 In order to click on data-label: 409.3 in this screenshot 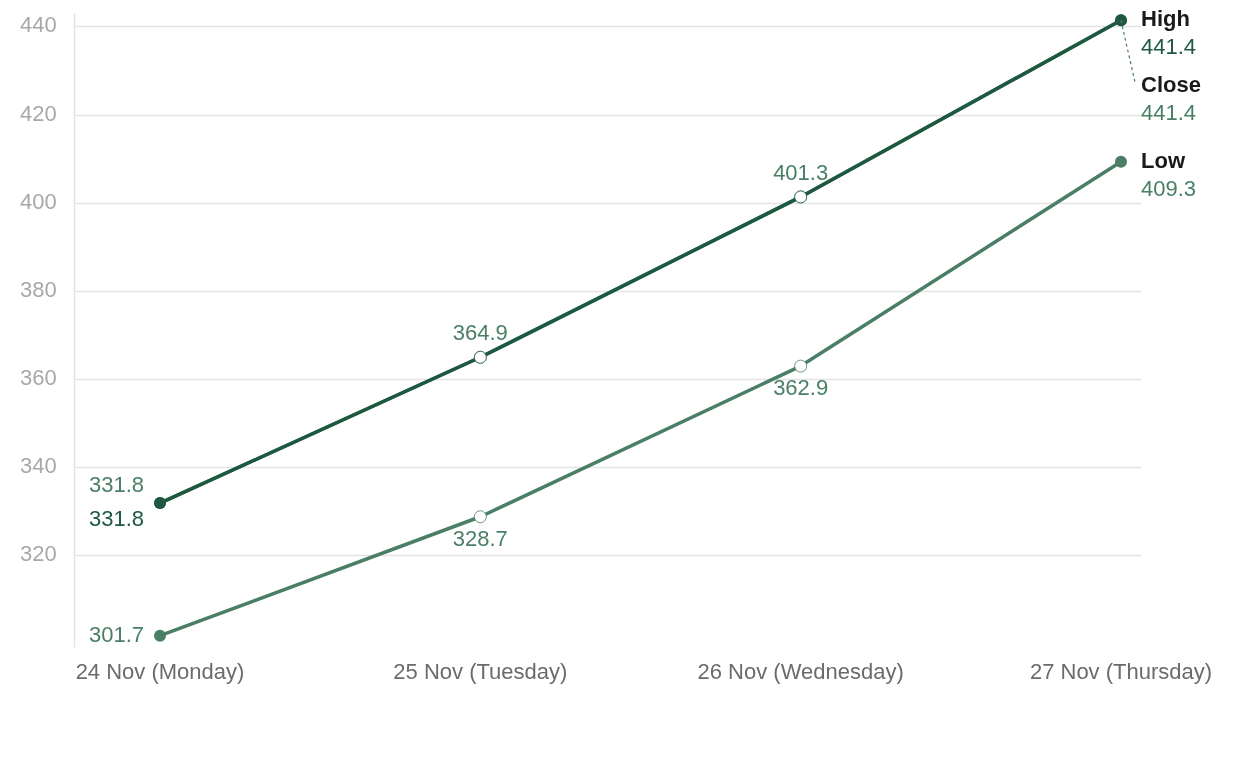, I will do `click(1169, 188)`.